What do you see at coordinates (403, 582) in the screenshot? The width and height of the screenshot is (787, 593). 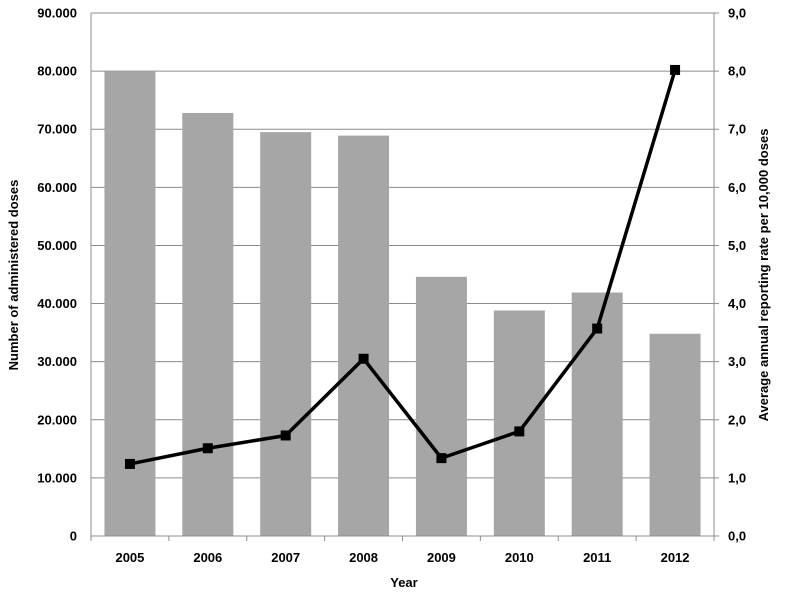 I see `x-axis-title: Year` at bounding box center [403, 582].